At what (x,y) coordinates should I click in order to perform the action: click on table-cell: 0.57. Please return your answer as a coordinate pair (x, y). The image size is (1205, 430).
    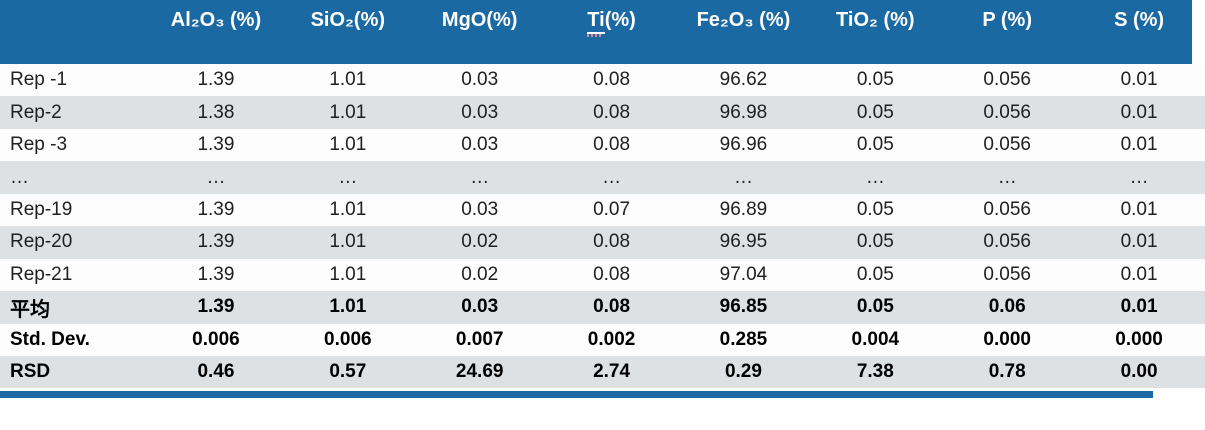
    Looking at the image, I should click on (348, 372).